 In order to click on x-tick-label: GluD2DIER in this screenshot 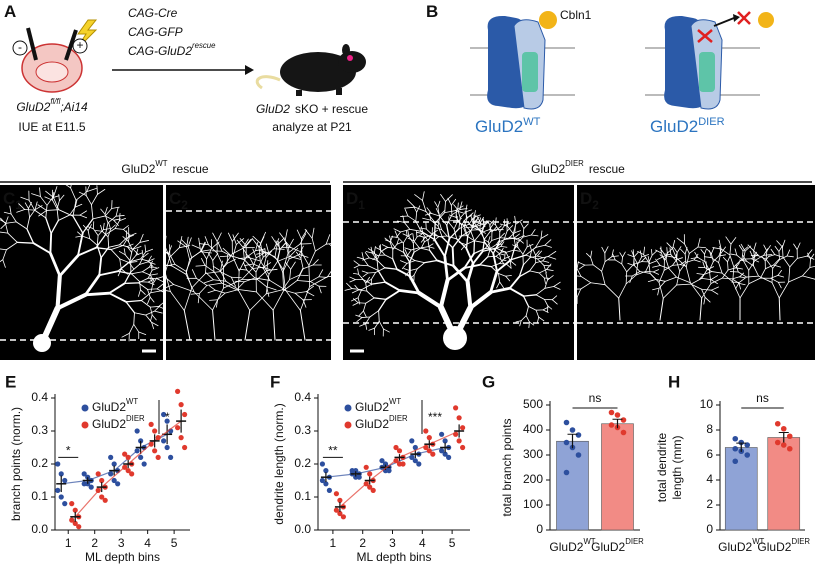, I will do `click(783, 545)`.